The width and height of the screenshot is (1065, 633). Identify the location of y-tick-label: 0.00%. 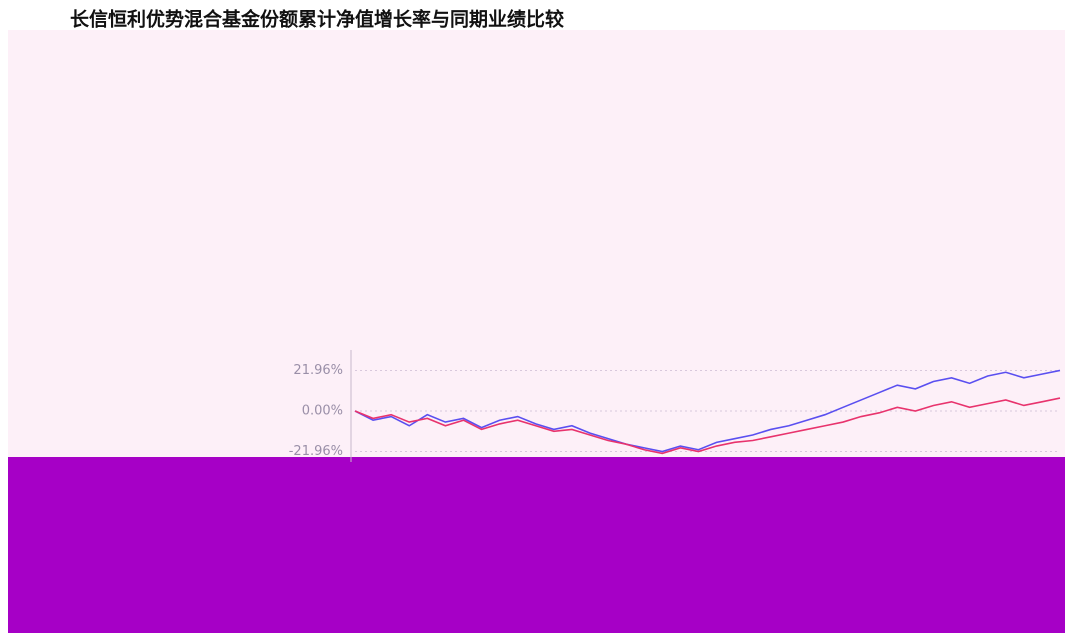
(322, 411).